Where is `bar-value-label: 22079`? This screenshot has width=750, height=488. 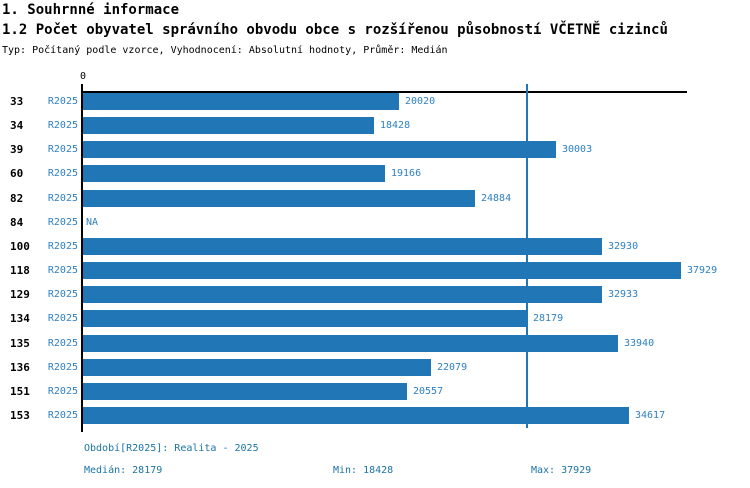
bar-value-label: 22079 is located at coordinates (452, 367).